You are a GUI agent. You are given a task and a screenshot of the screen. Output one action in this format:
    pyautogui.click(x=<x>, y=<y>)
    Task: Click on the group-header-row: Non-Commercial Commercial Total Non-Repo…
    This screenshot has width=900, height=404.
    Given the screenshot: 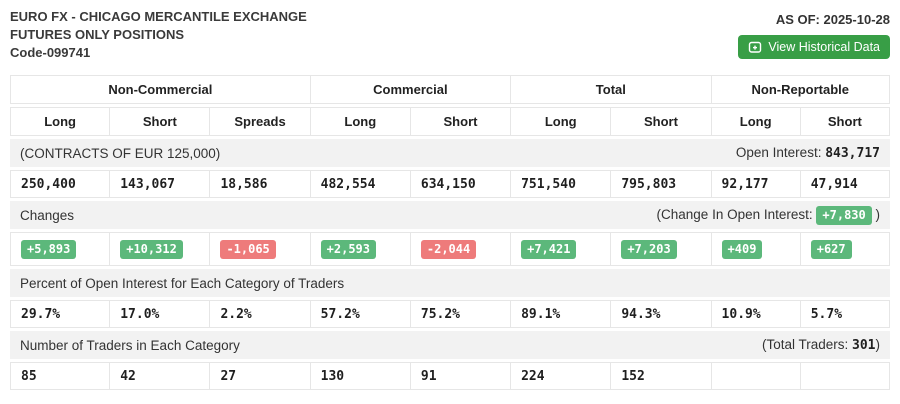 What is the action you would take?
    pyautogui.click(x=450, y=89)
    